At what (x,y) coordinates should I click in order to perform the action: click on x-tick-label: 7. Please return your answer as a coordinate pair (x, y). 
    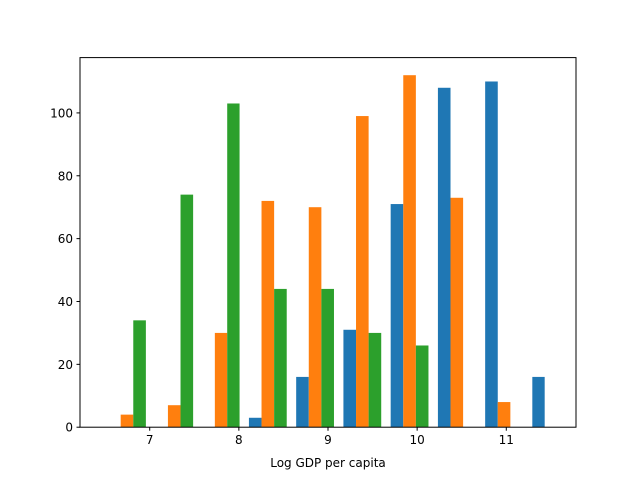
    Looking at the image, I should click on (150, 440).